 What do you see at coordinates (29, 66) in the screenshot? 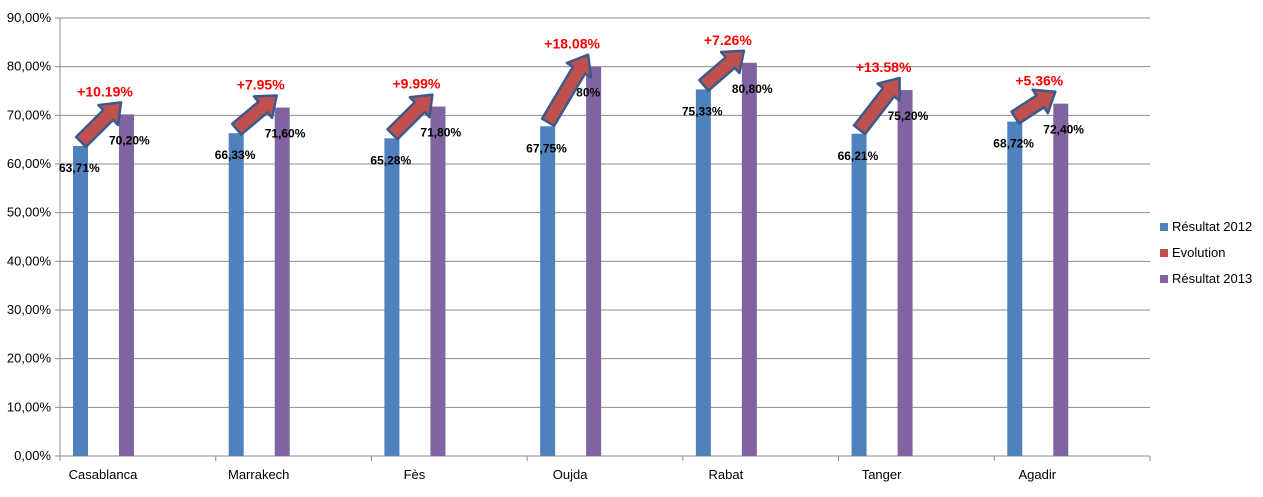
I see `y-tick-label: 80,00%` at bounding box center [29, 66].